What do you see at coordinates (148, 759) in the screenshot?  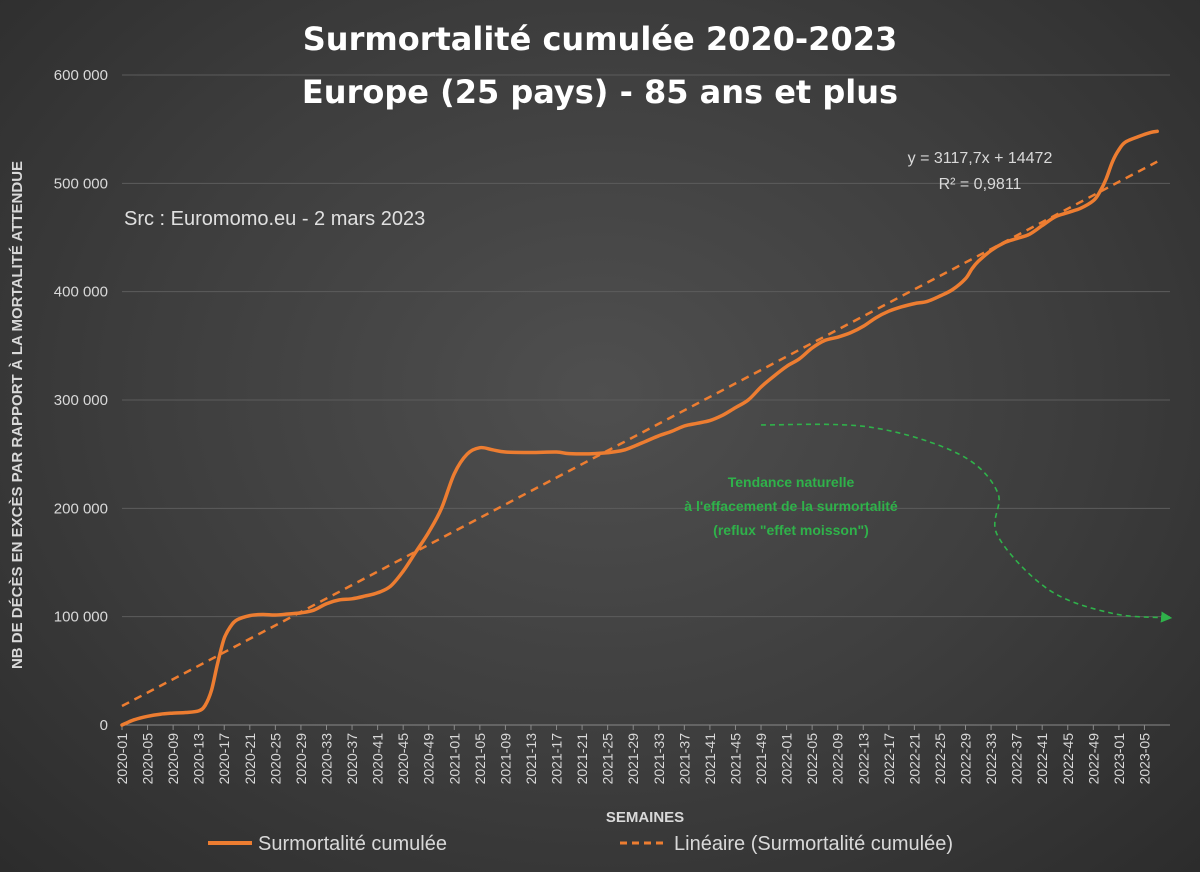 I see `x-tick-label: 2020-05` at bounding box center [148, 759].